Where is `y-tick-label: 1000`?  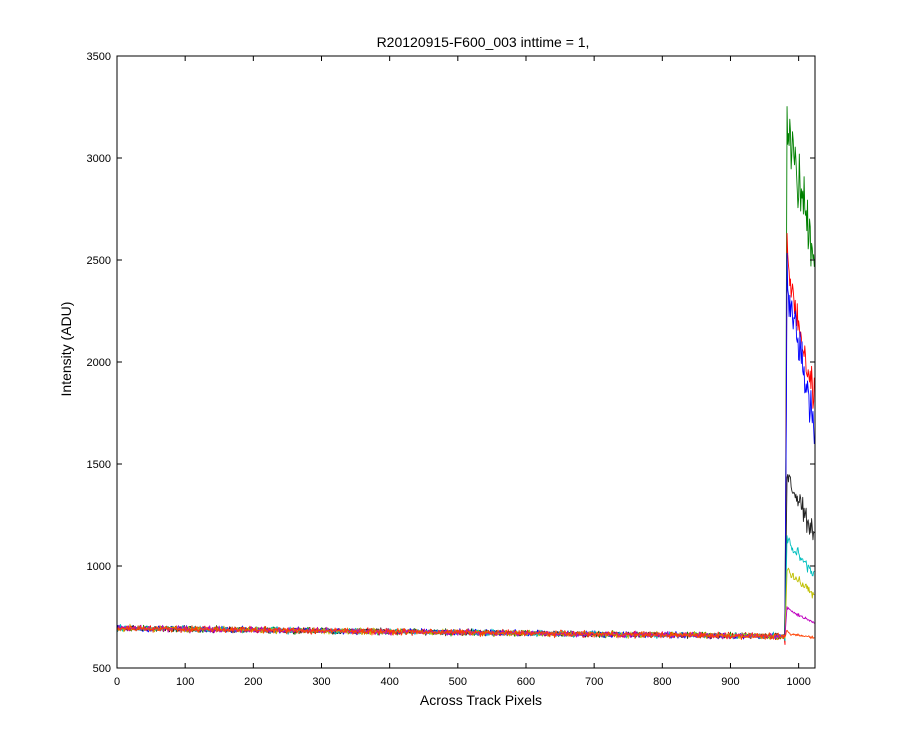
y-tick-label: 1000 is located at coordinates (99, 567).